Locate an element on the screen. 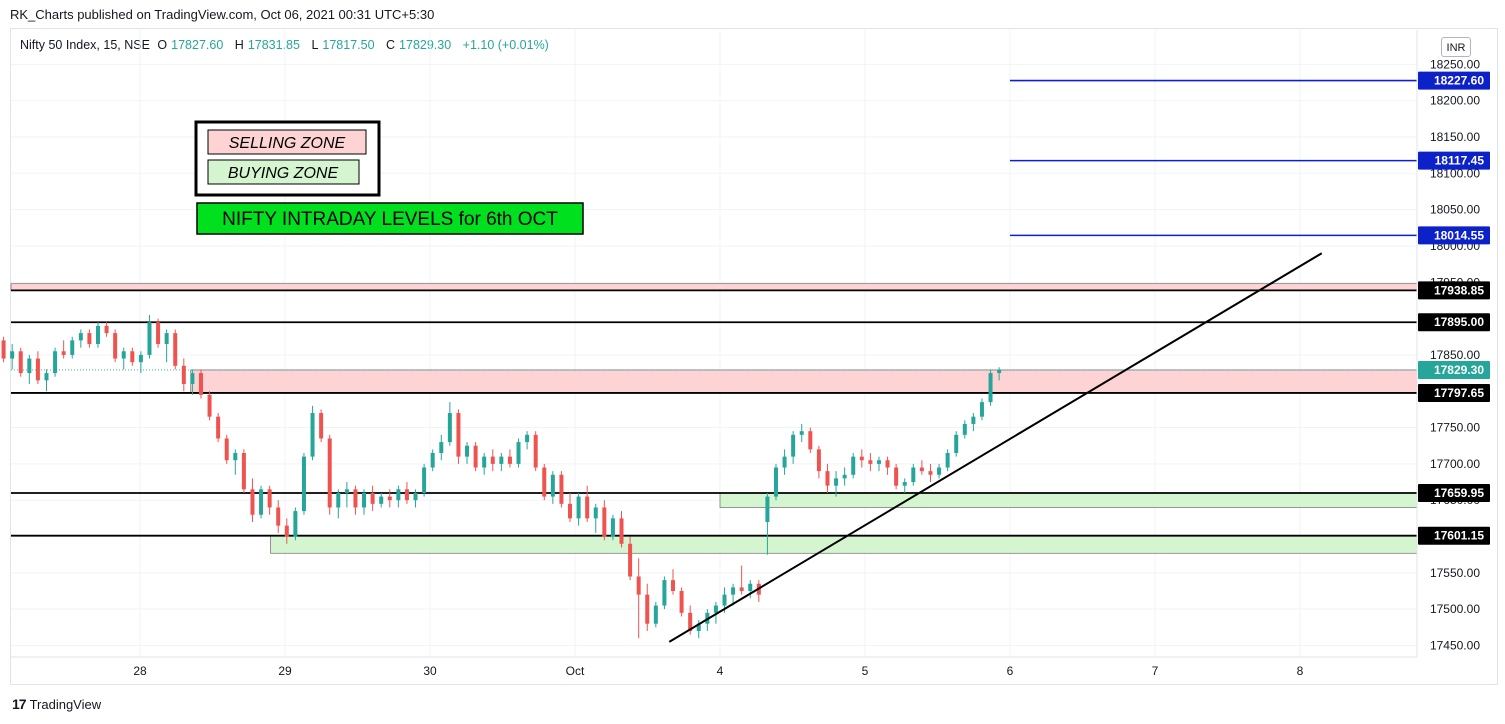 This screenshot has width=1505, height=724. price-tag: 17601.15 is located at coordinates (1454, 535).